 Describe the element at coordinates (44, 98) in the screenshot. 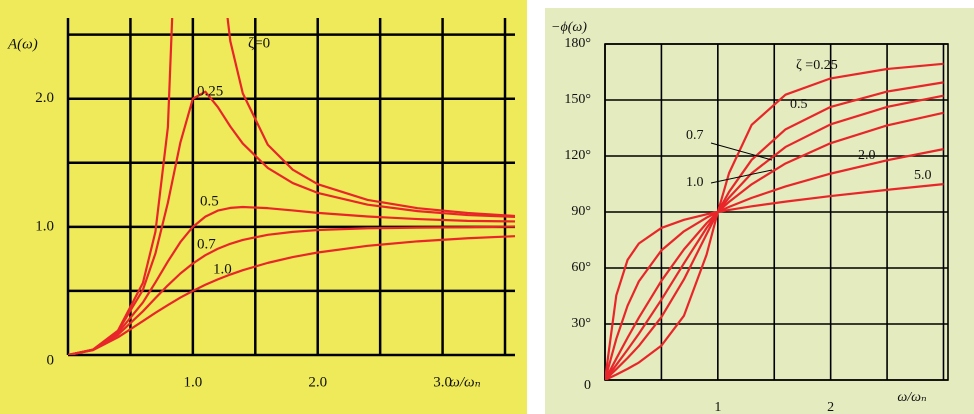

I see `y-tick-label: 2.0` at that location.